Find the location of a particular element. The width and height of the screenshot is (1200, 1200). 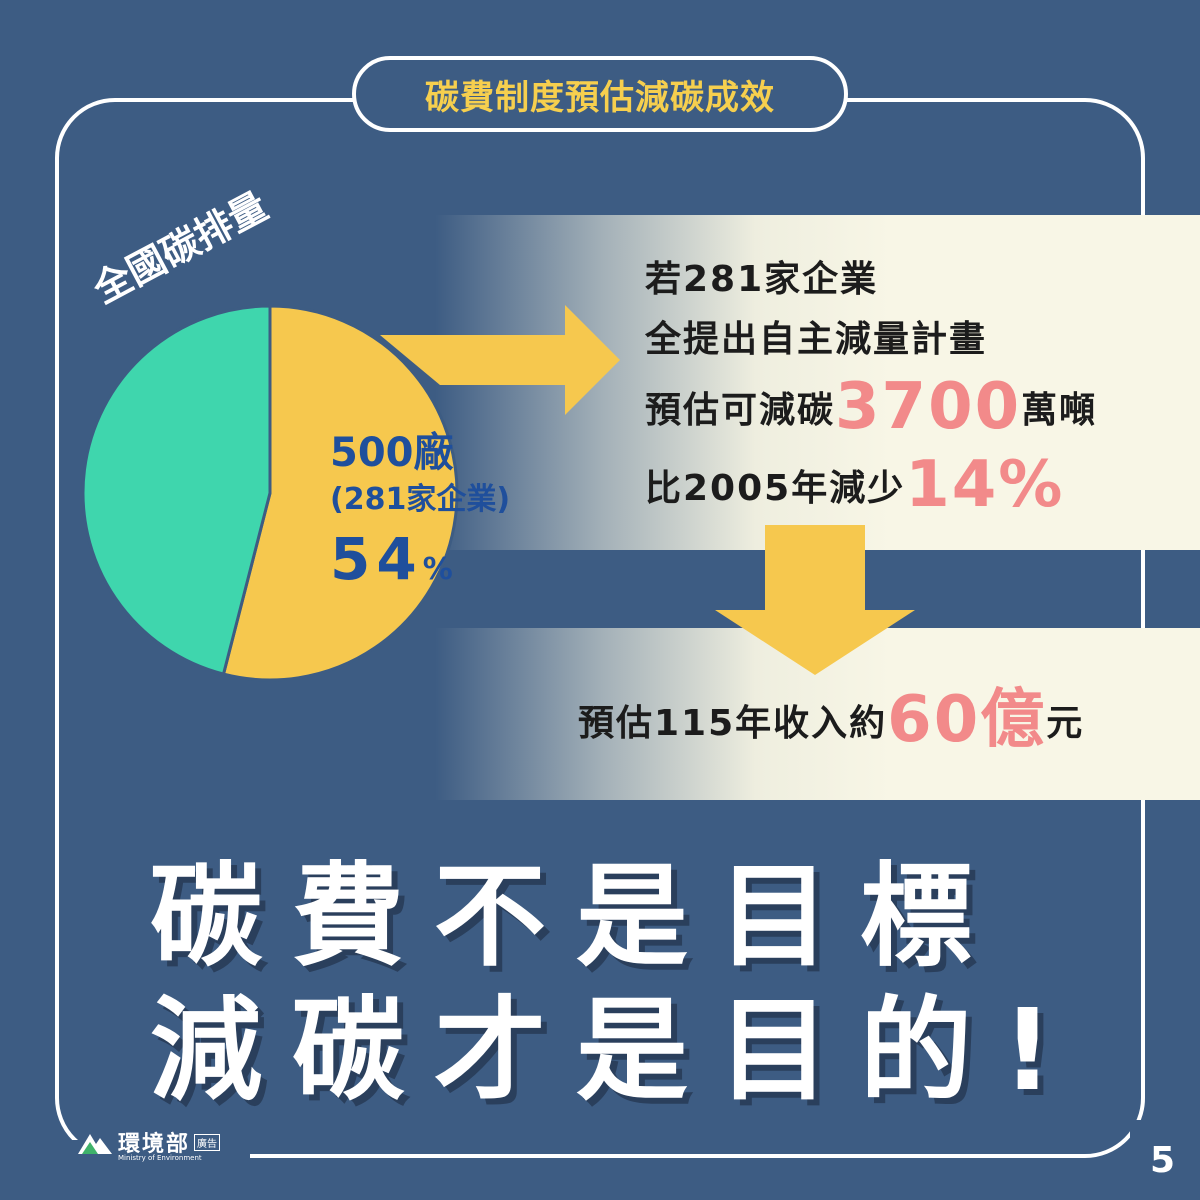

revenue-line: 預估115年收入約60億元 is located at coordinates (831, 714).